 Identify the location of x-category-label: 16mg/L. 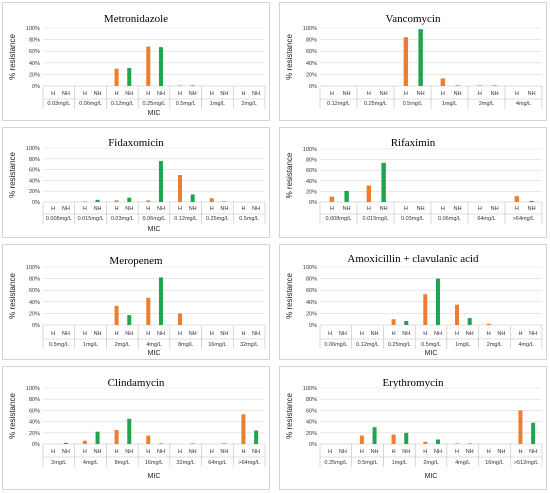
(494, 463).